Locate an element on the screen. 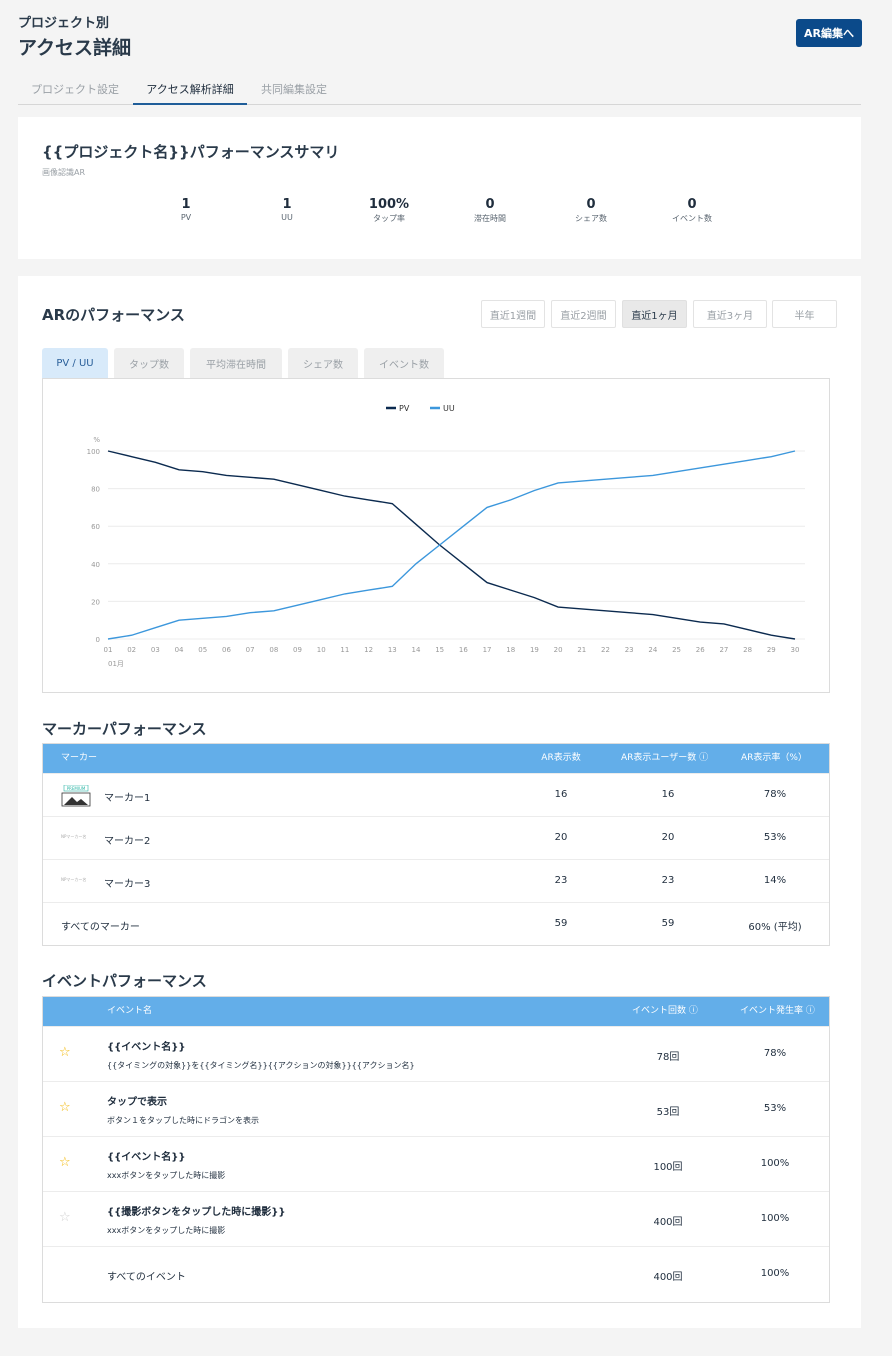  ar-edit-button: AR編集へ is located at coordinates (829, 33).